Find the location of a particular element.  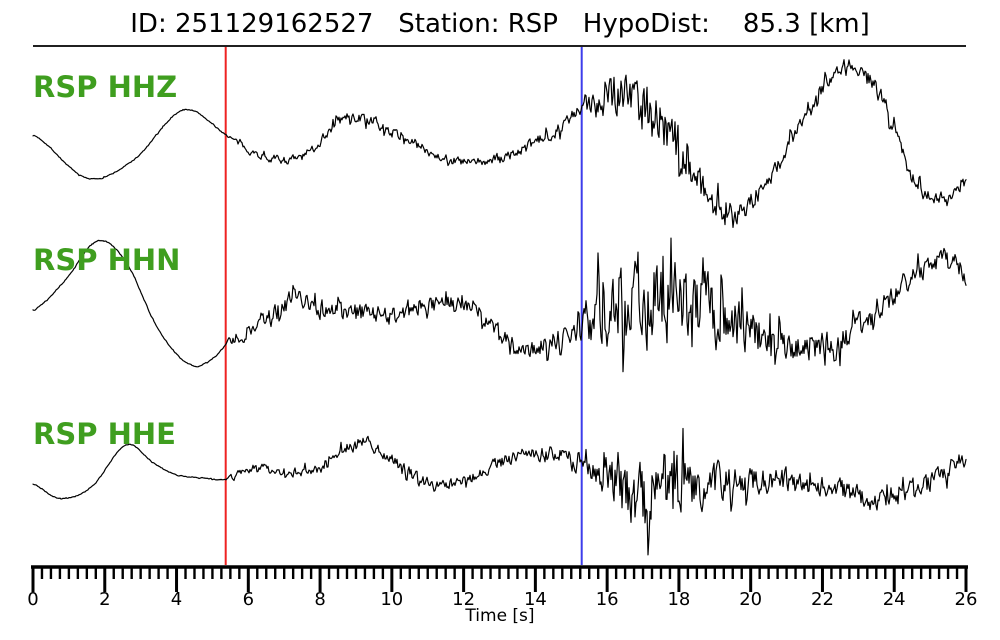

x-tick-label: 14 is located at coordinates (535, 599).